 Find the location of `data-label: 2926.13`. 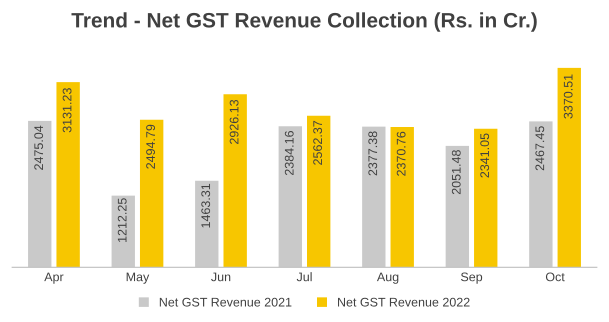

data-label: 2926.13 is located at coordinates (234, 122).